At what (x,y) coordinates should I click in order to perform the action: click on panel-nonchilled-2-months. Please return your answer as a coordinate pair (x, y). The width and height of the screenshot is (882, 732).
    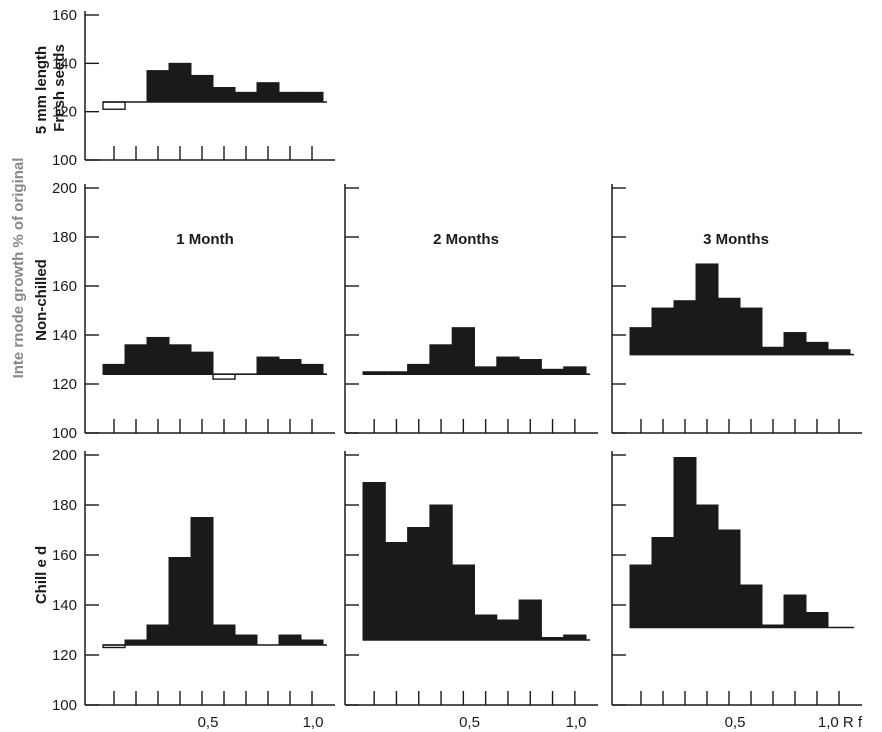
    Looking at the image, I should click on (471, 309).